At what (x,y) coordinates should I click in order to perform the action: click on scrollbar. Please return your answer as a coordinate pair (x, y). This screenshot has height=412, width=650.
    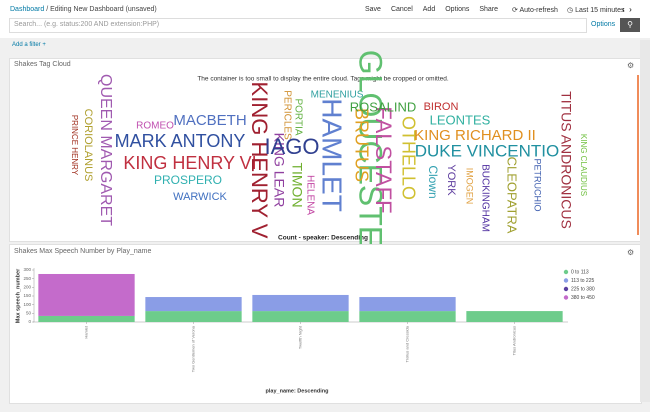
    Looking at the image, I should click on (645, 221).